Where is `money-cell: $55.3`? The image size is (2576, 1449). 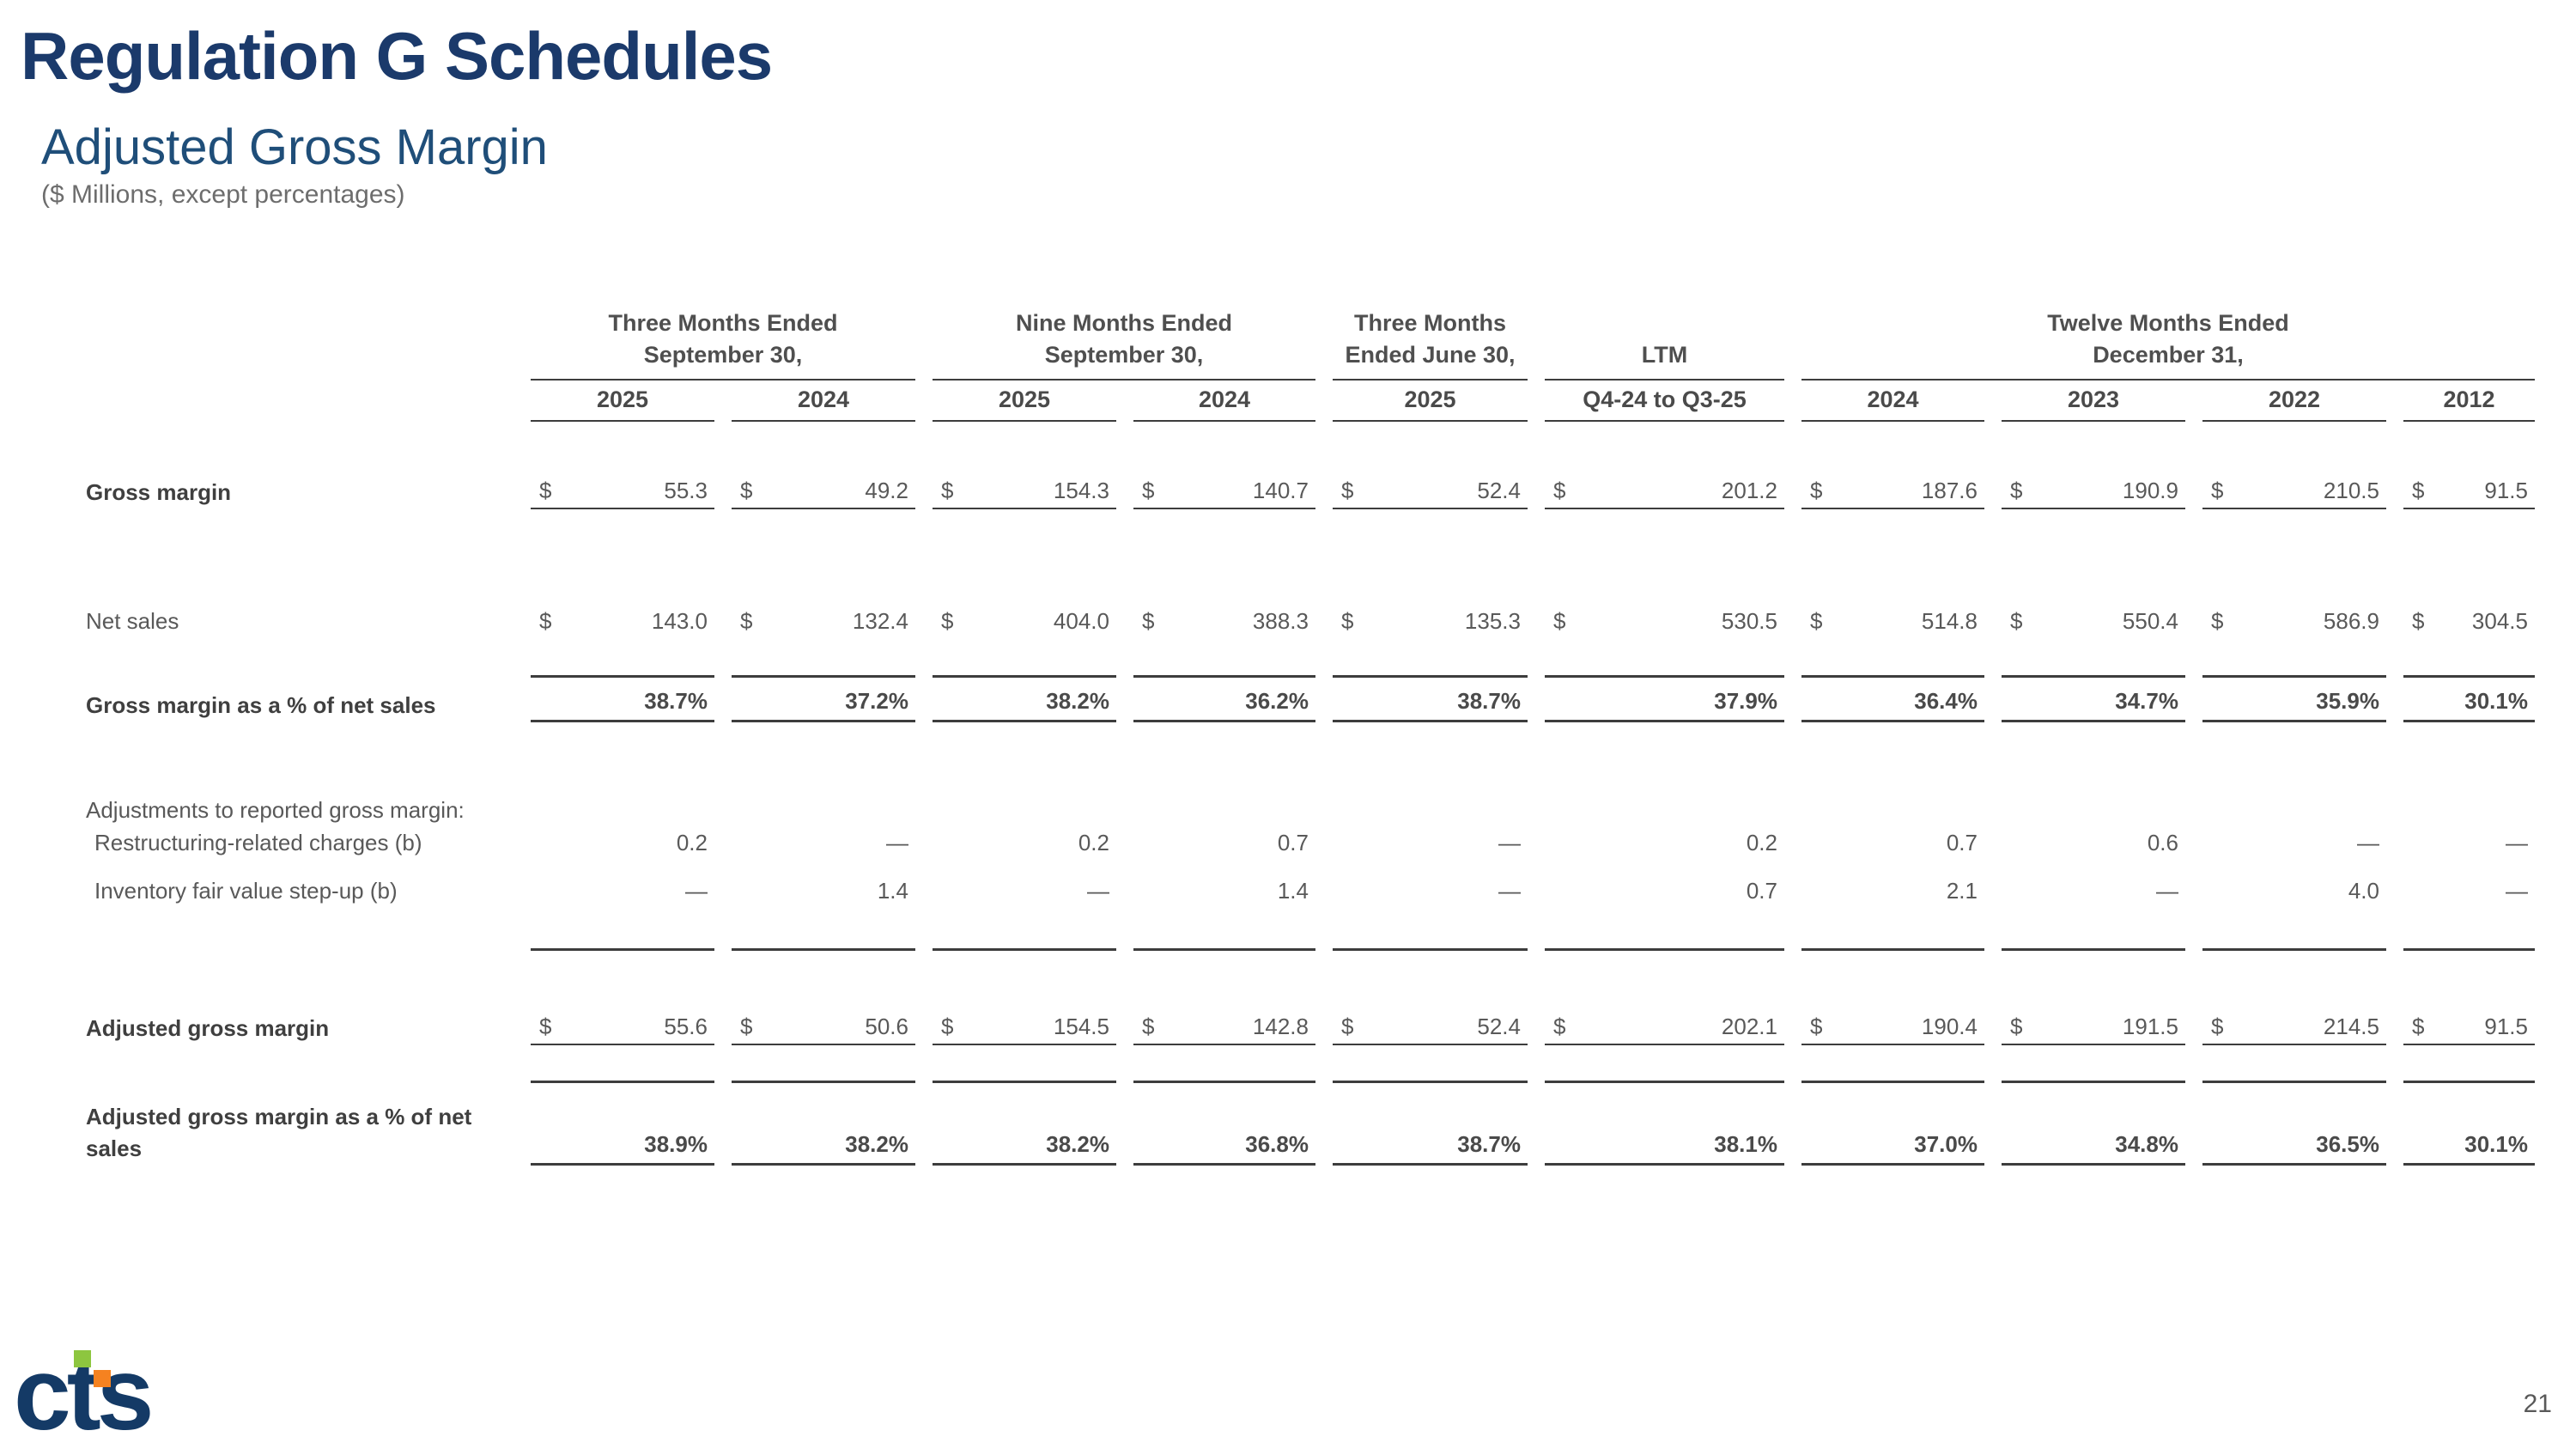
money-cell: $55.3 is located at coordinates (622, 493).